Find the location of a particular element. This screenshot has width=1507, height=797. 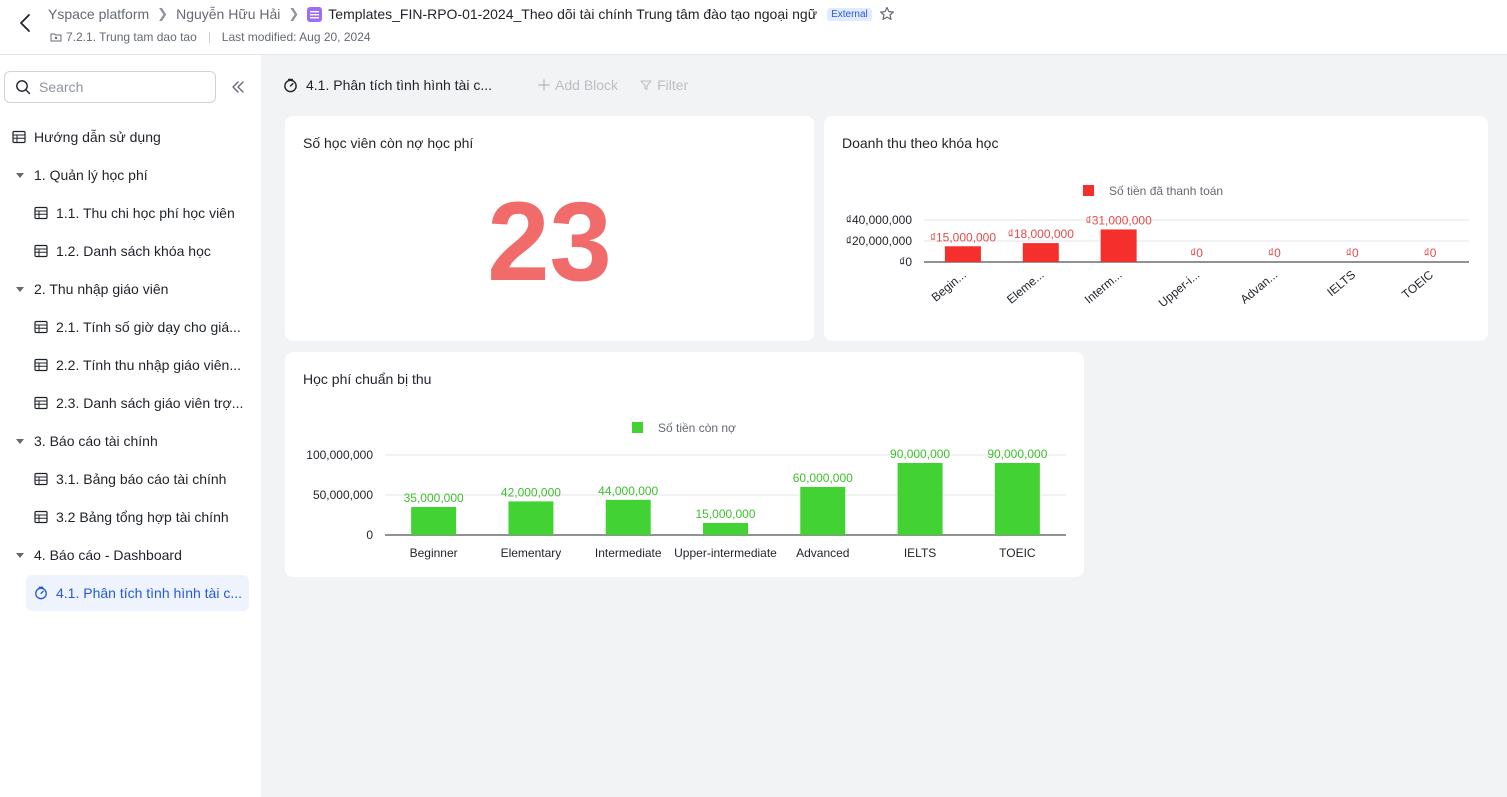

star-icon is located at coordinates (887, 14).